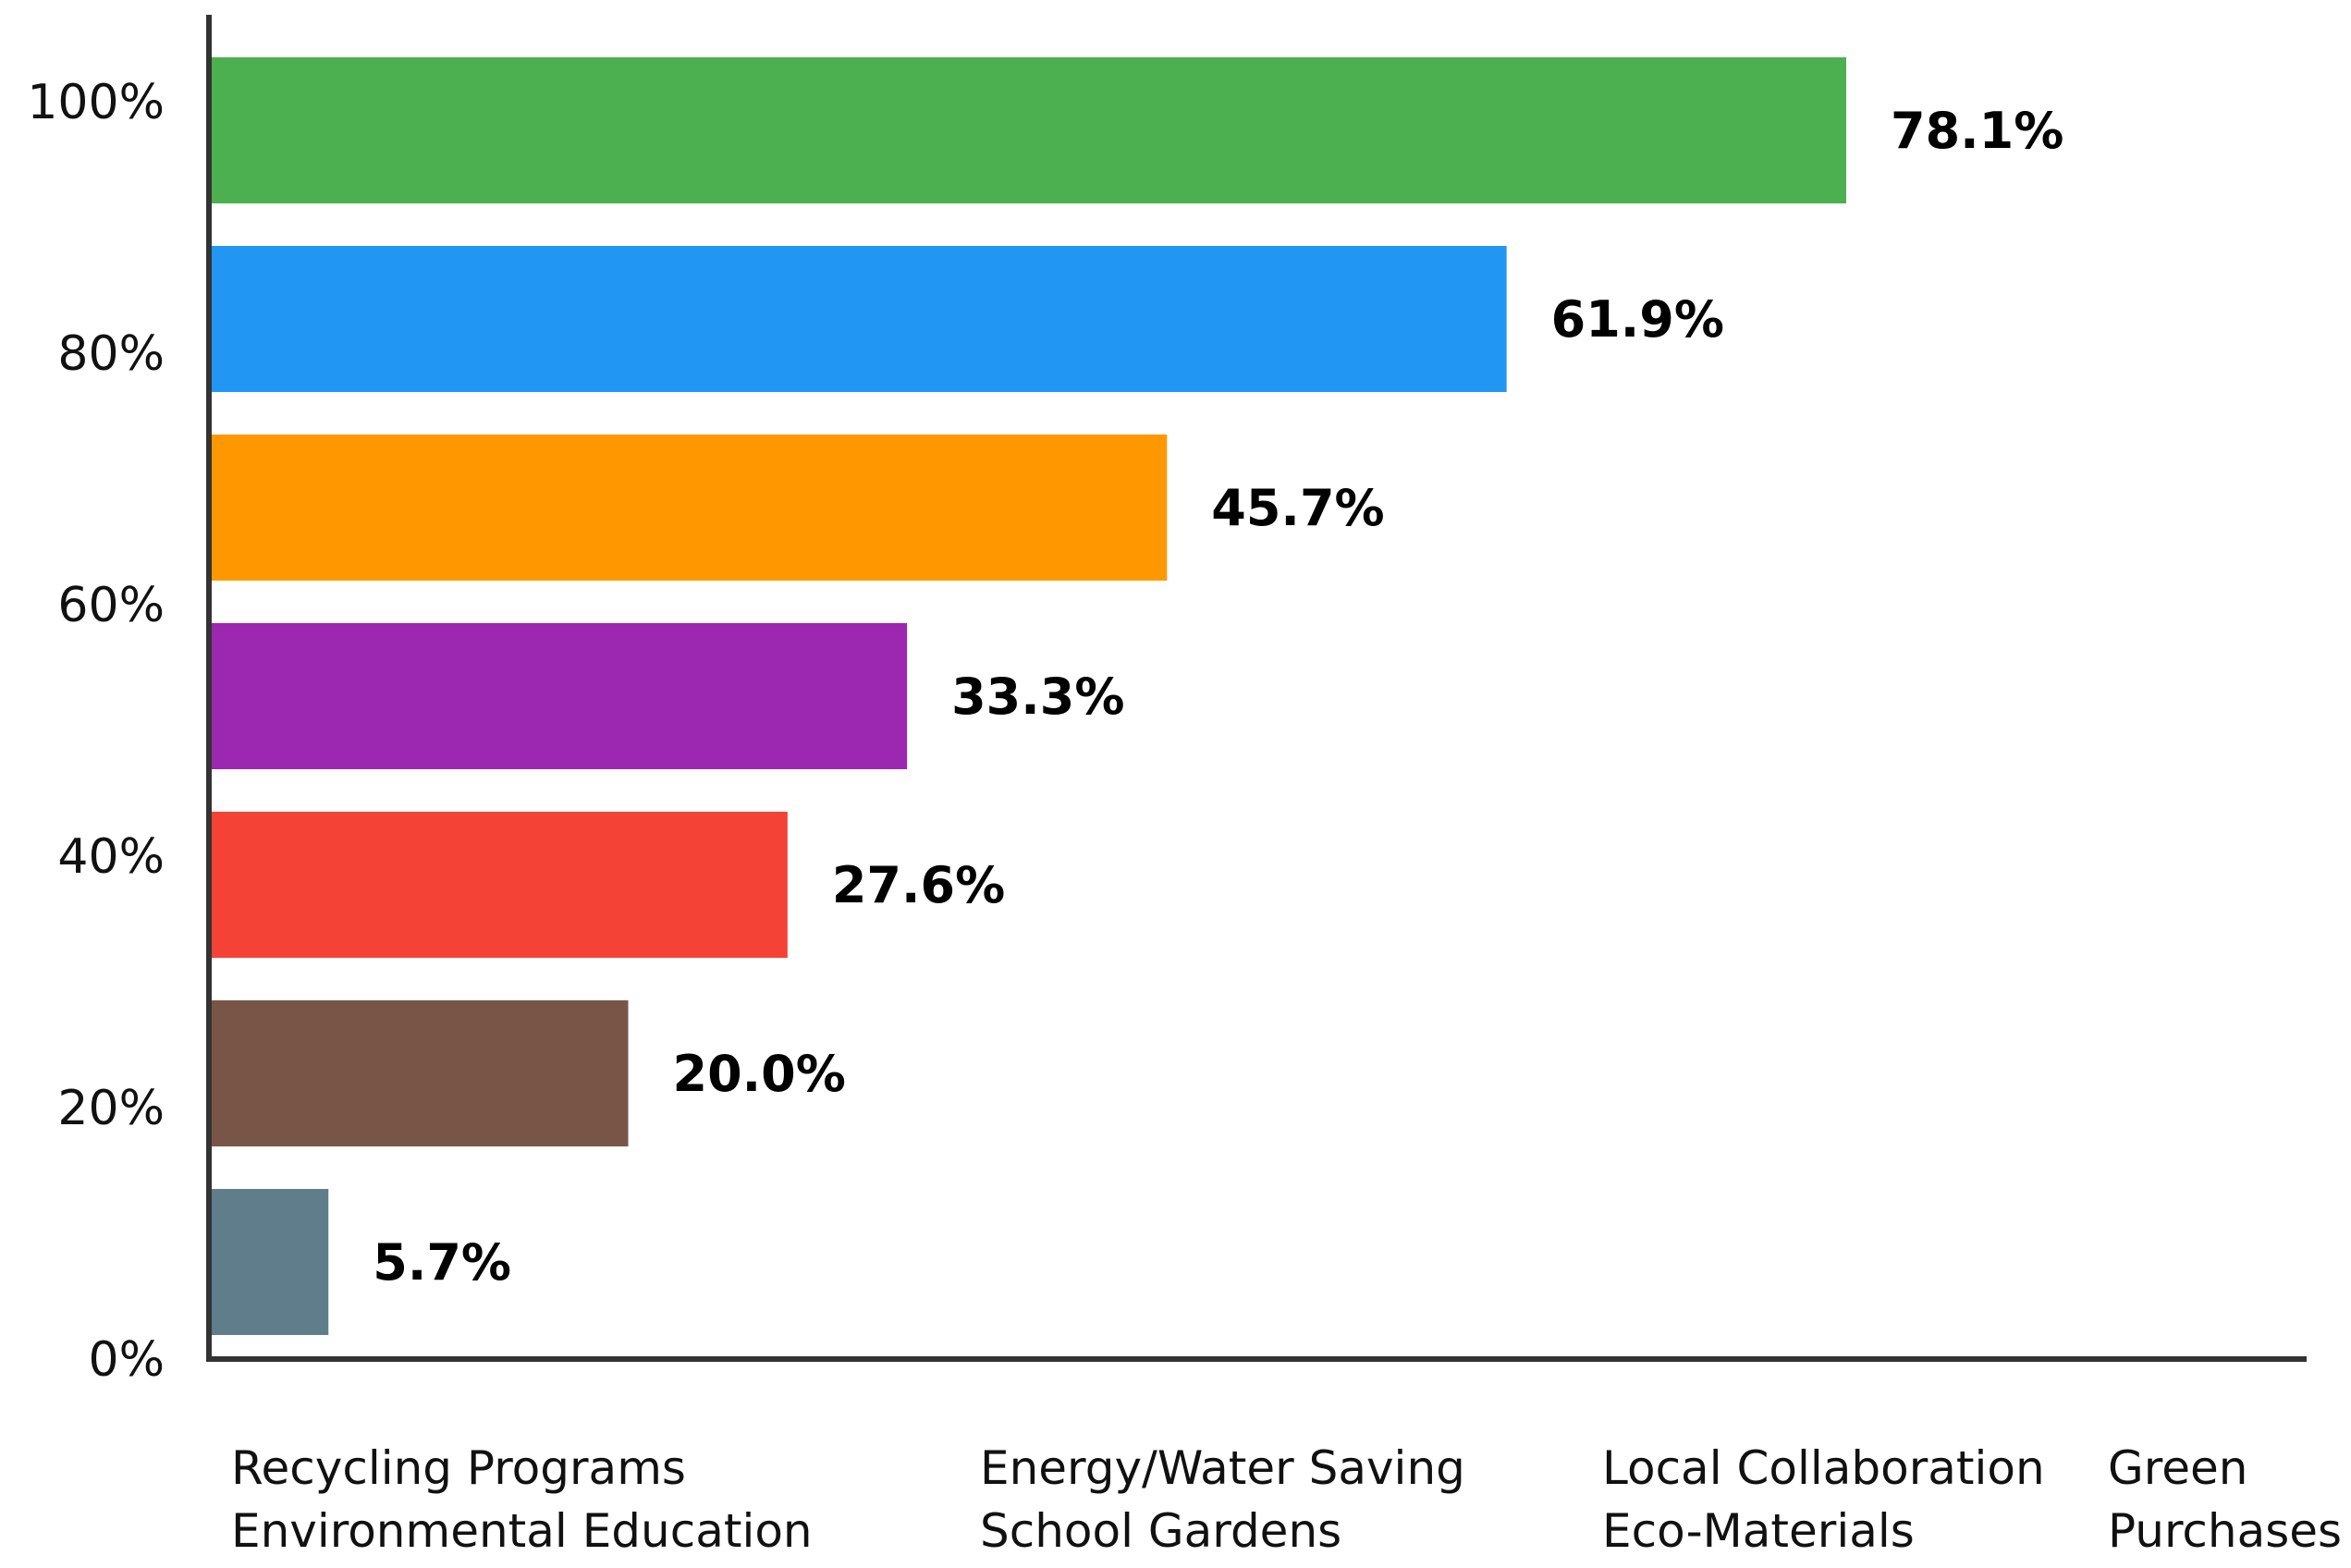 The width and height of the screenshot is (2351, 1568). I want to click on x-category-label-line: Eco-Materials, so click(1759, 1531).